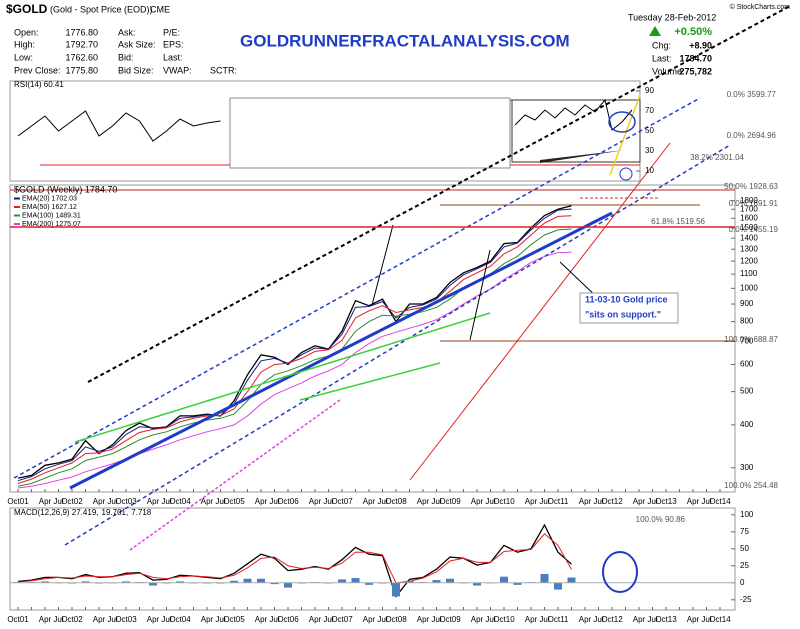  What do you see at coordinates (747, 424) in the screenshot?
I see `y-tick-label: 400` at bounding box center [747, 424].